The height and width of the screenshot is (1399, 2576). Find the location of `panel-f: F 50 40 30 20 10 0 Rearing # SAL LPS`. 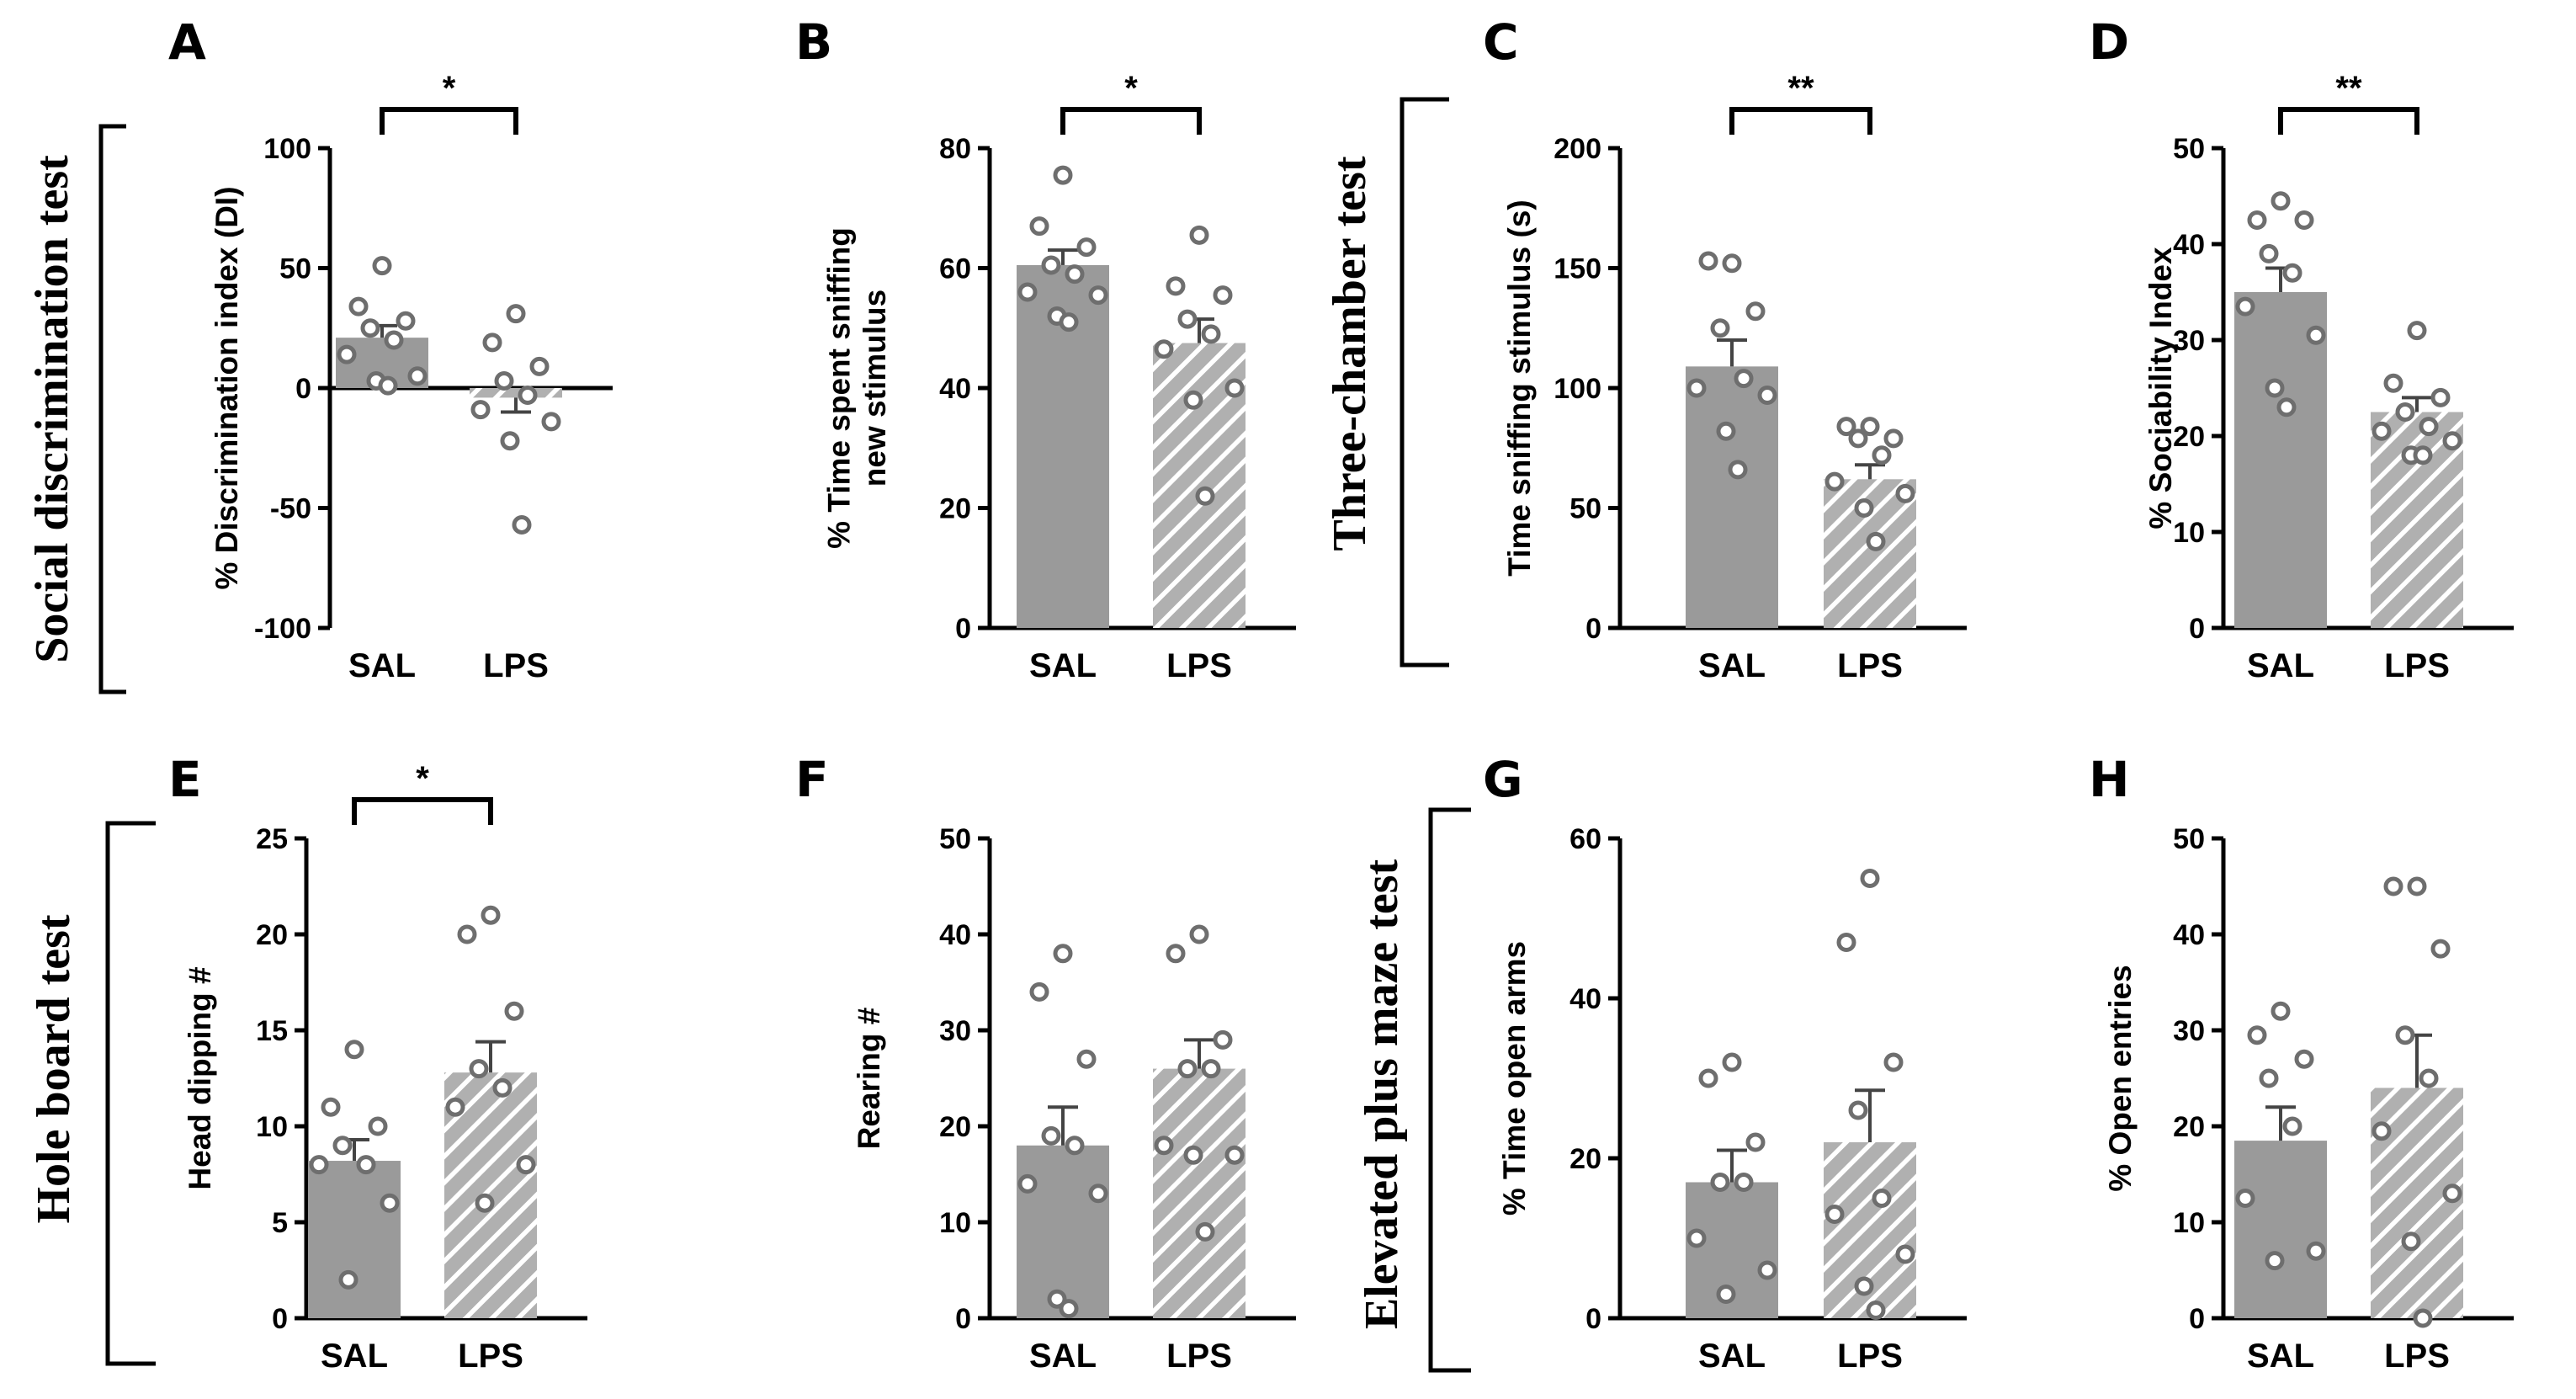

panel-f: F 50 40 30 20 10 0 Rearing # SAL LPS is located at coordinates (1046, 1063).